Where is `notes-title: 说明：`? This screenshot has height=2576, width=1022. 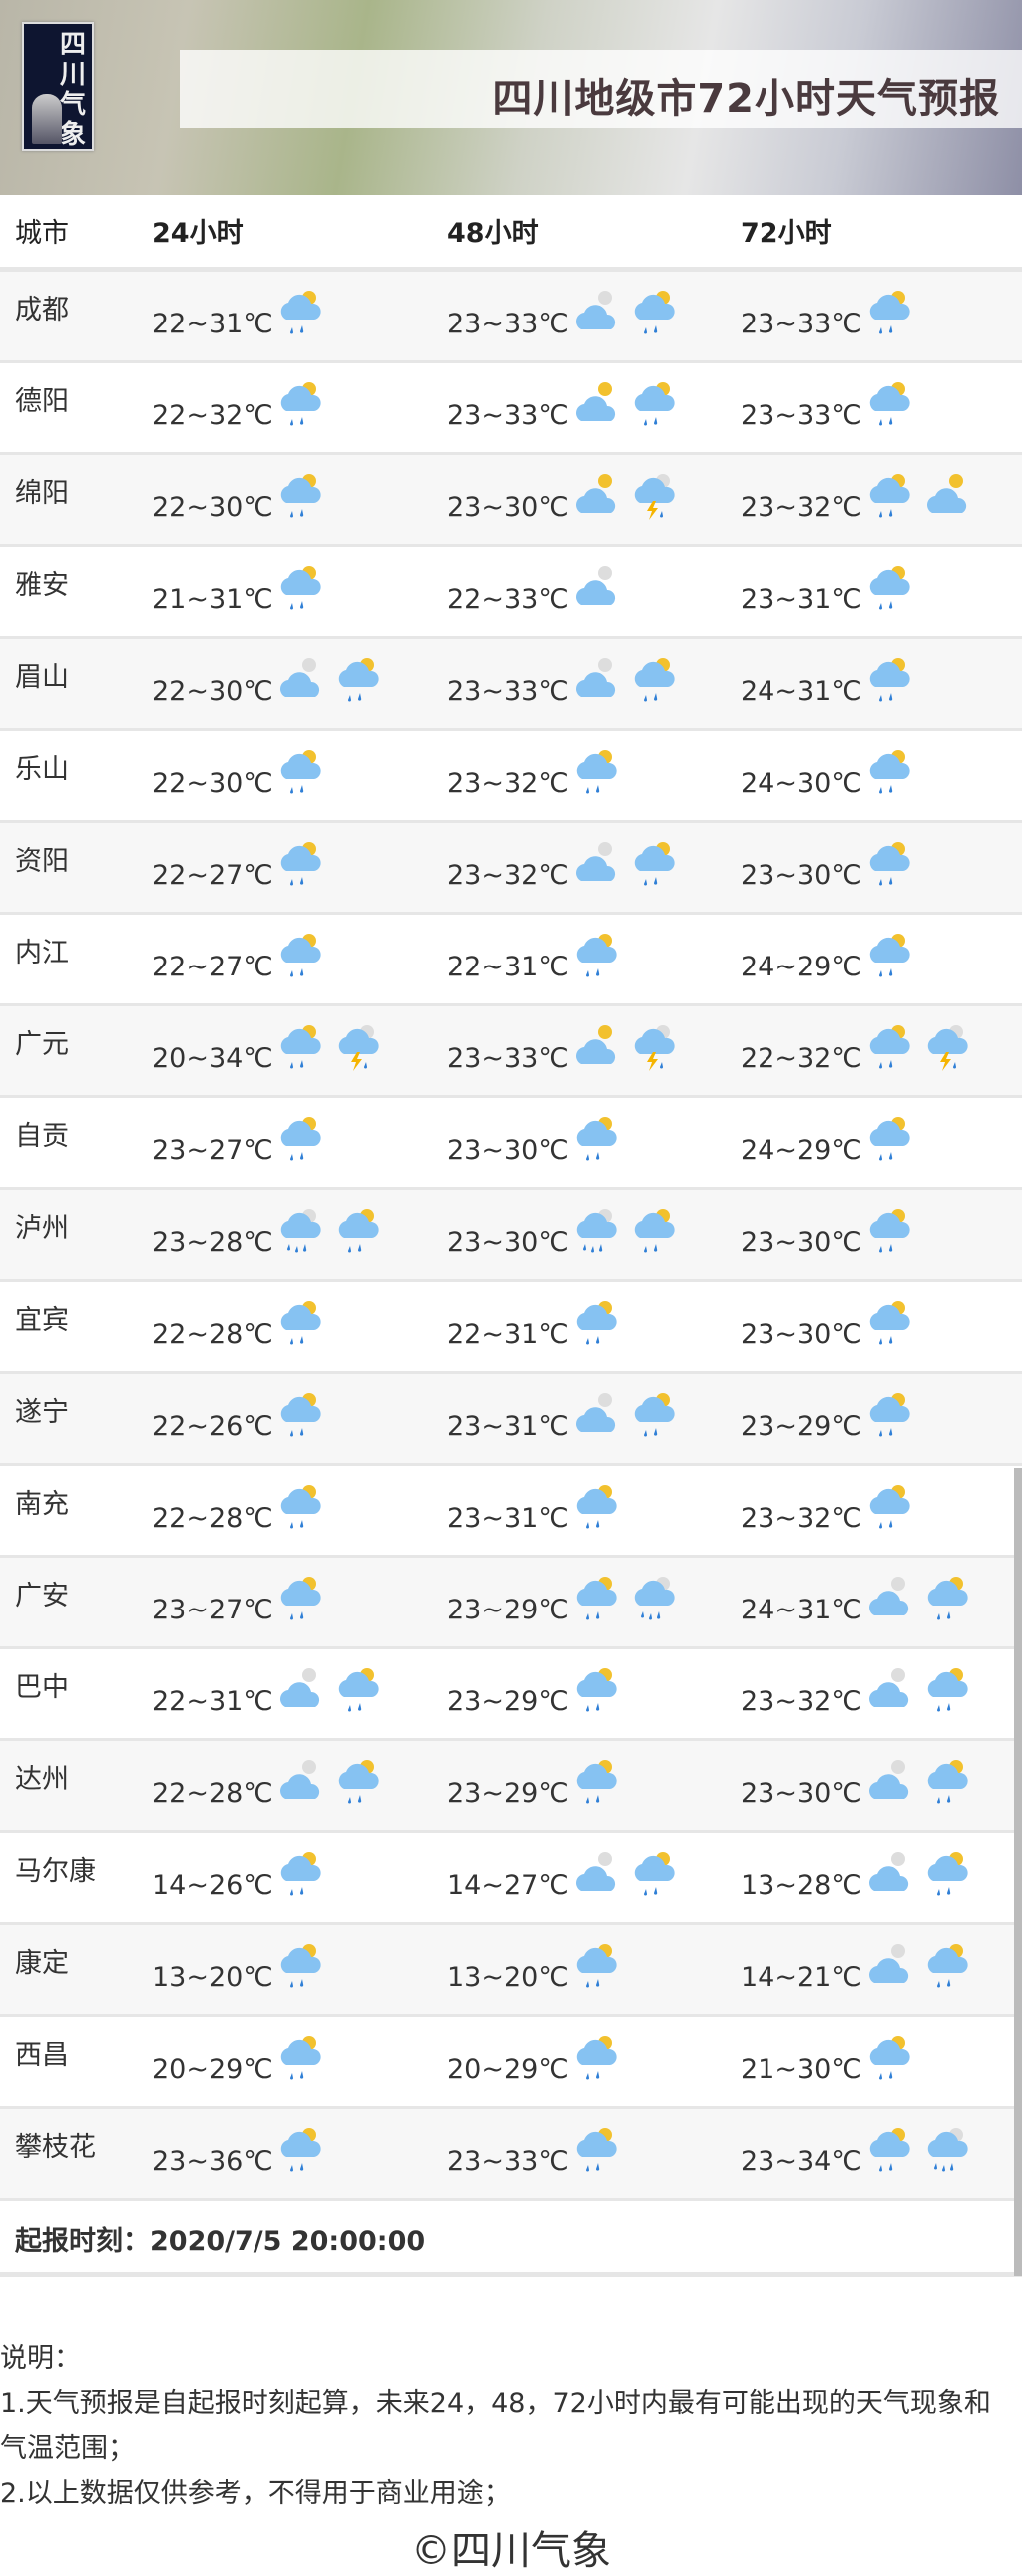
notes-title: 说明： is located at coordinates (40, 2358).